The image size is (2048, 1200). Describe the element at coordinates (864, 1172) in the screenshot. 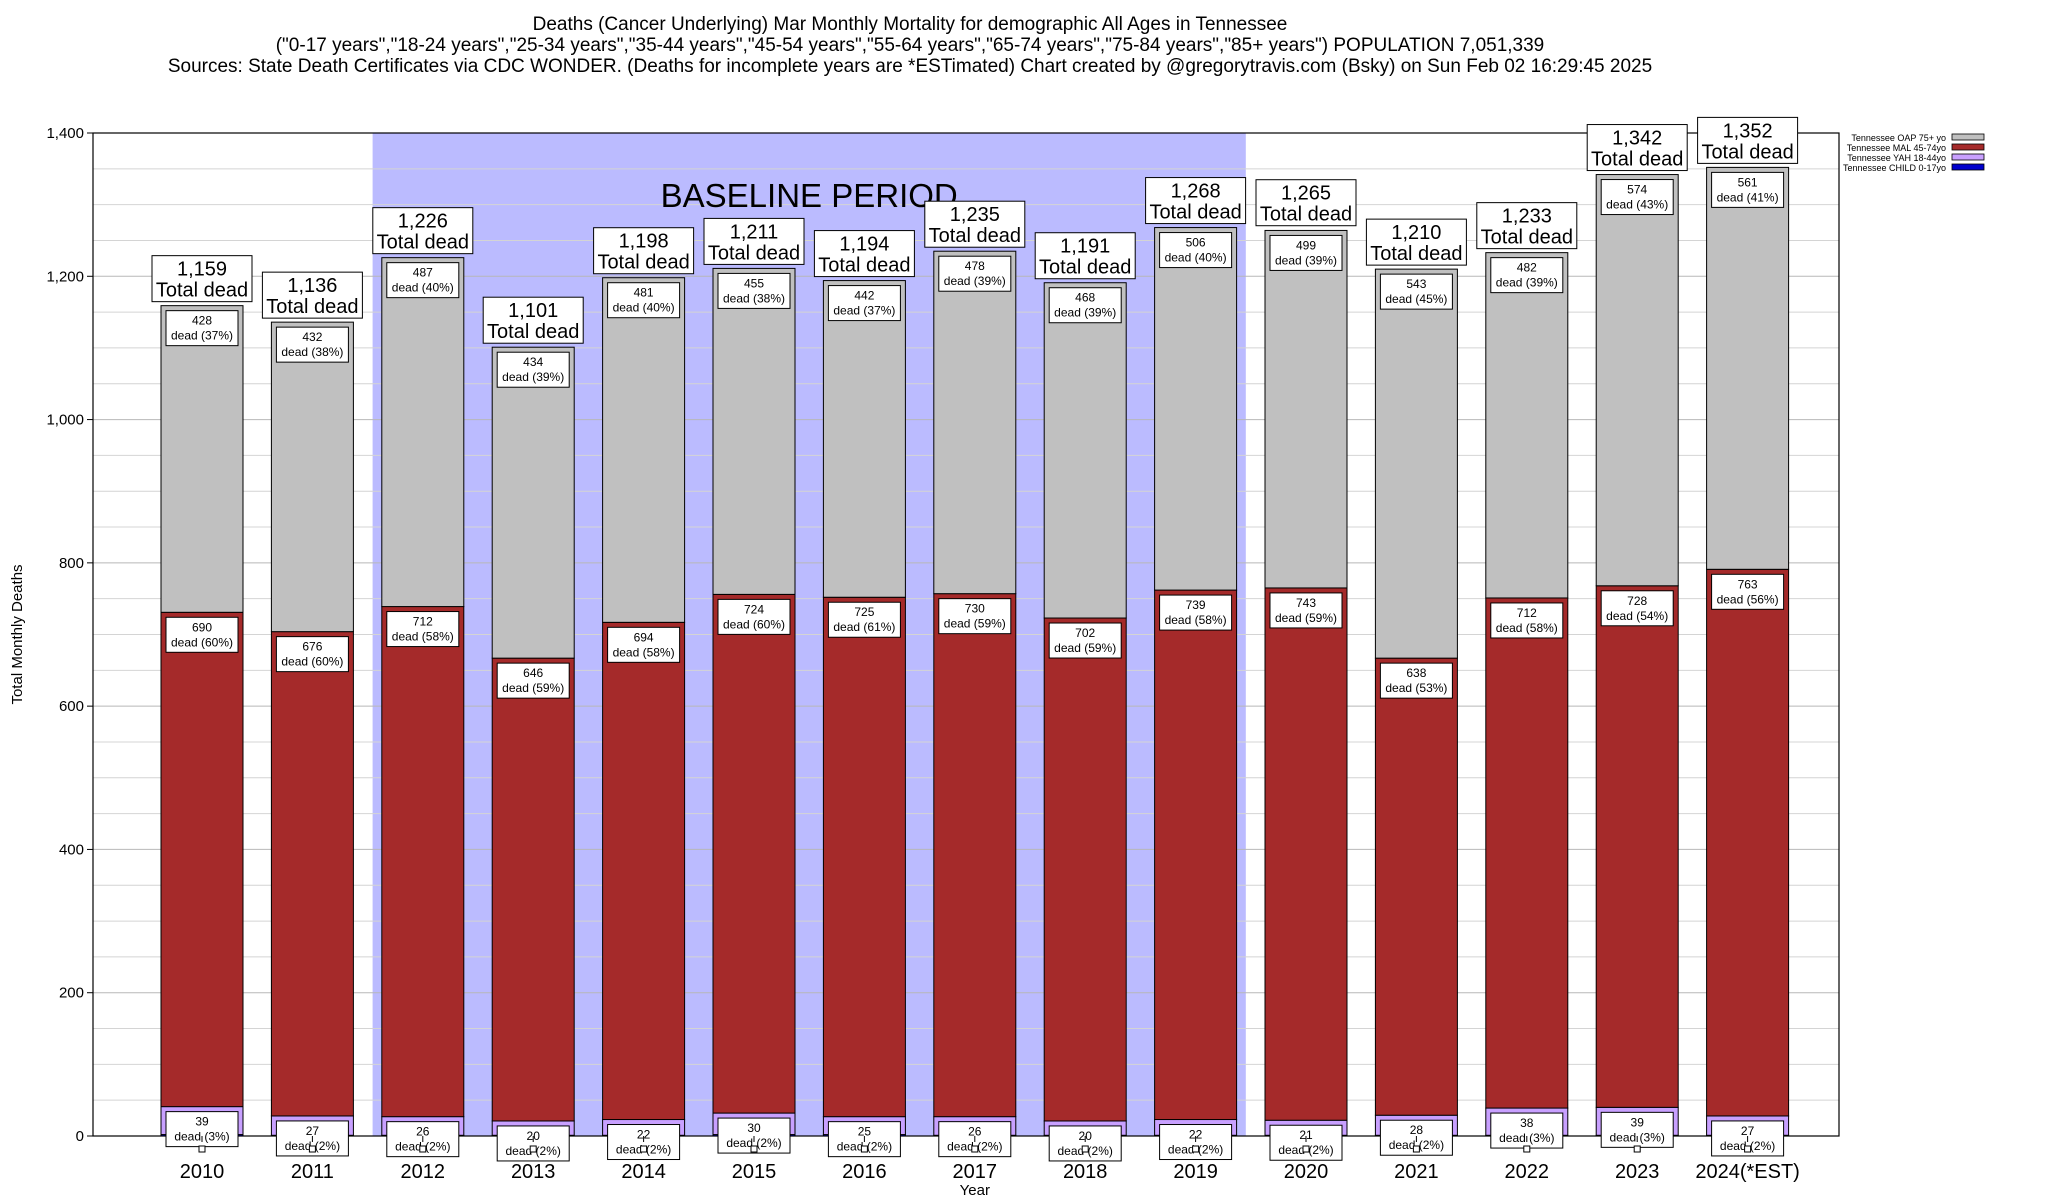

I see `x-tick-label: 2016` at that location.